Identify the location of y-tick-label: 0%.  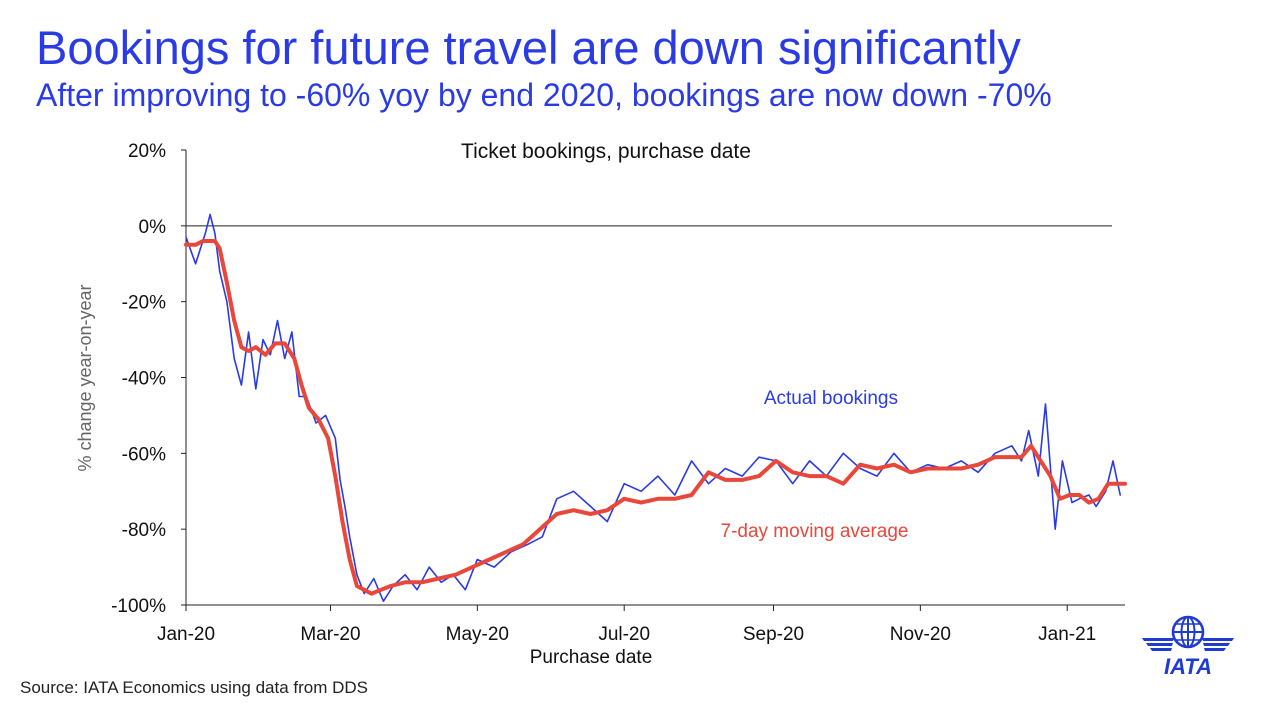
(153, 227).